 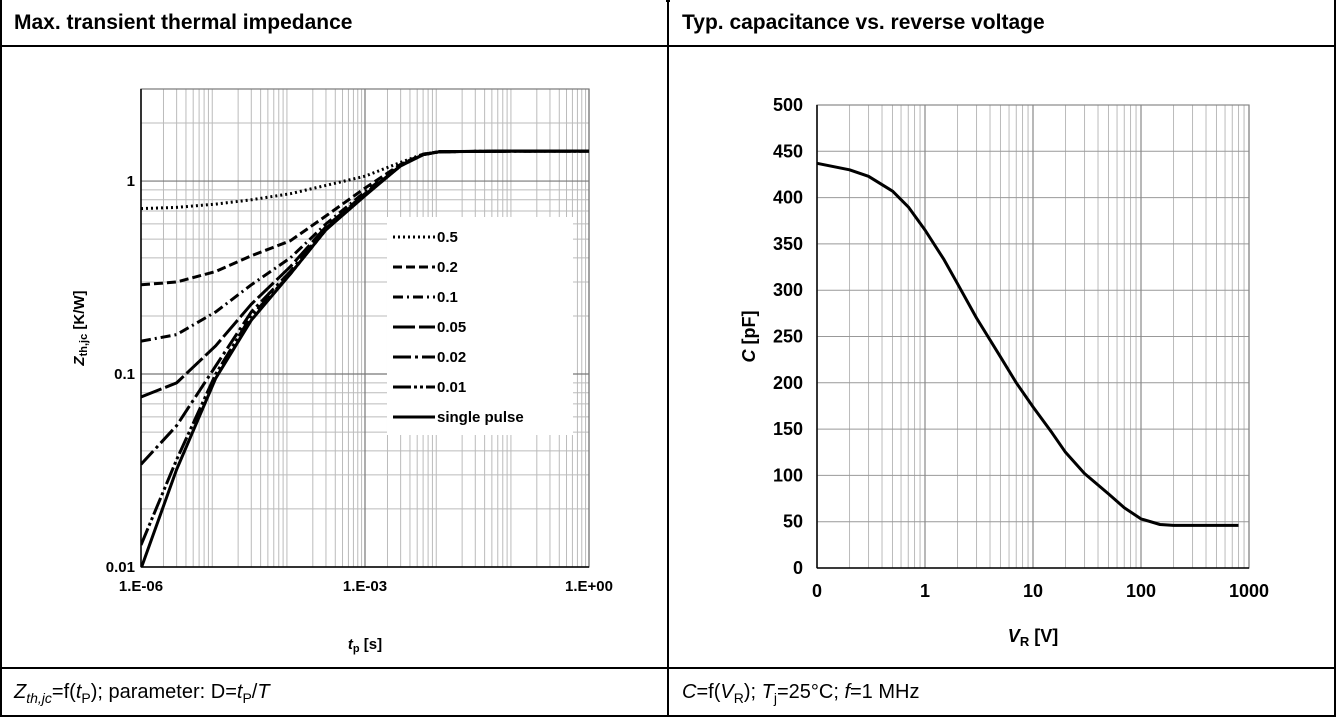 What do you see at coordinates (163, 692) in the screenshot?
I see `footer-text: ); parameter: D=` at bounding box center [163, 692].